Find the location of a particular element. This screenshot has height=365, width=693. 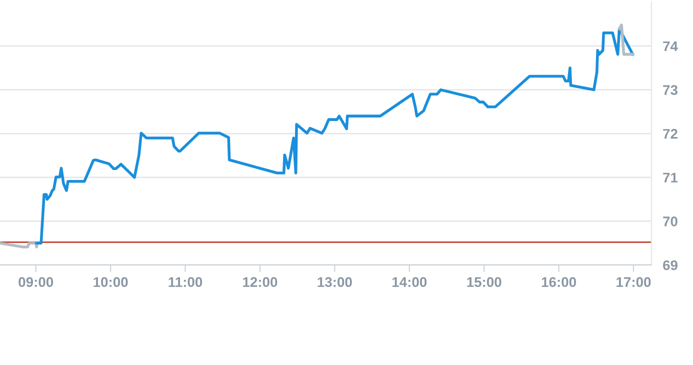

x-tick-label: 09:00 is located at coordinates (36, 282).